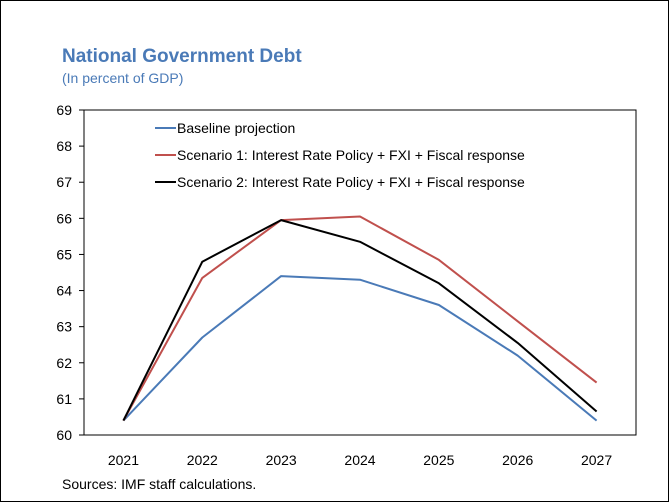 Image resolution: width=669 pixels, height=502 pixels. What do you see at coordinates (596, 460) in the screenshot?
I see `x-tick-label: 2027` at bounding box center [596, 460].